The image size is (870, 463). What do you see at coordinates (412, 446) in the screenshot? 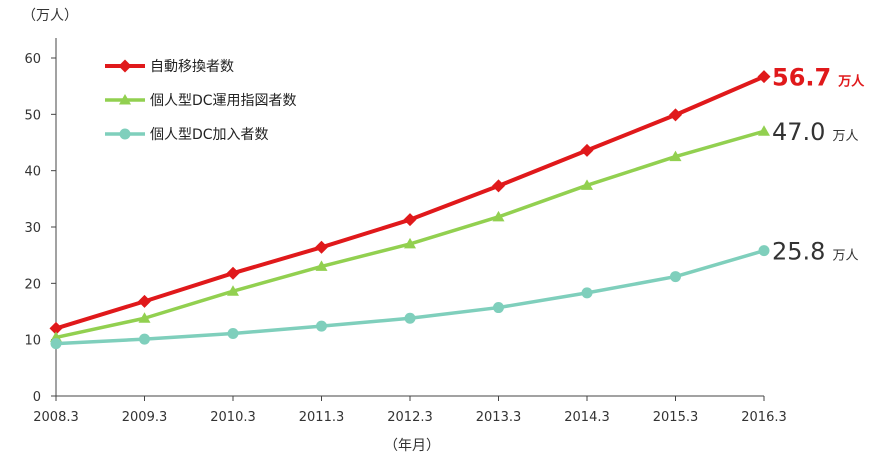
I see `x-axis-unit-label: （年月）` at bounding box center [412, 446].